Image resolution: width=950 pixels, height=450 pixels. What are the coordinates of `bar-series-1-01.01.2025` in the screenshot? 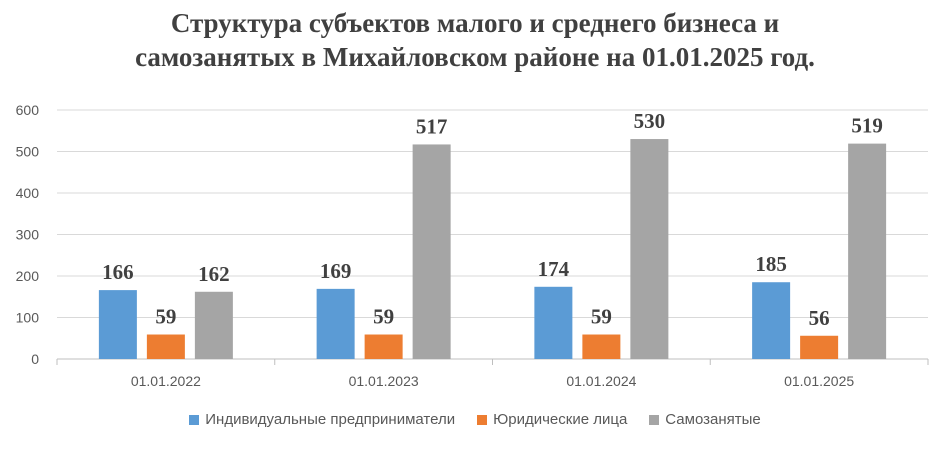 It's located at (771, 320).